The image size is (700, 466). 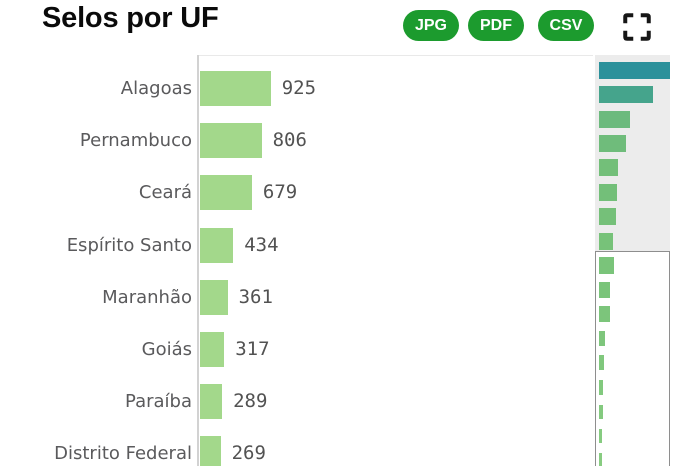 What do you see at coordinates (280, 192) in the screenshot?
I see `value-label: 679` at bounding box center [280, 192].